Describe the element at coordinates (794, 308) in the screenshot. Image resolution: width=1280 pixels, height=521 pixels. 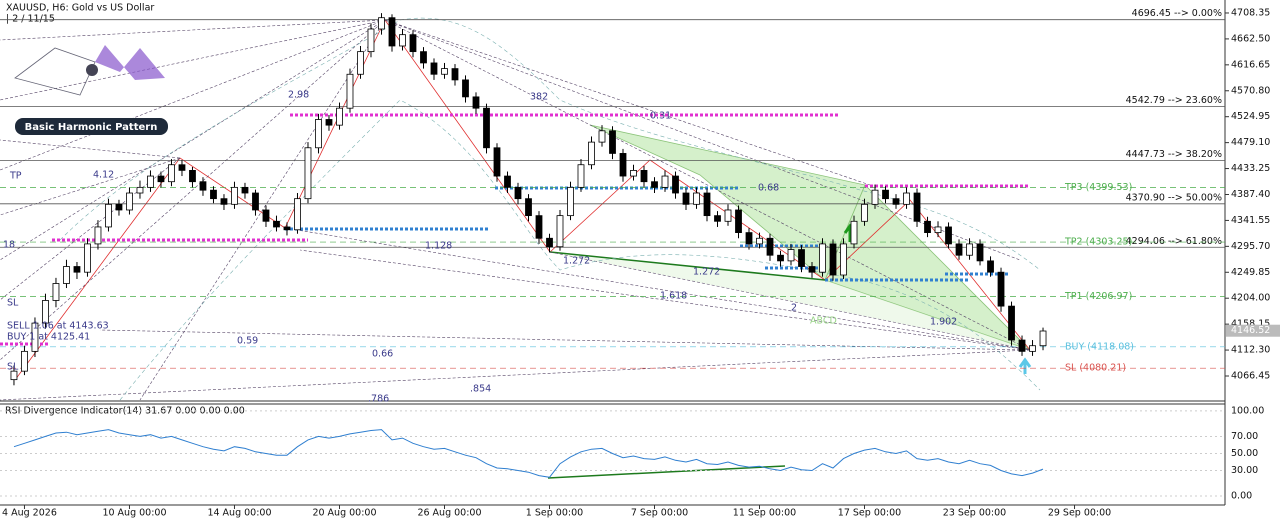
I see `annotation: 2` at that location.